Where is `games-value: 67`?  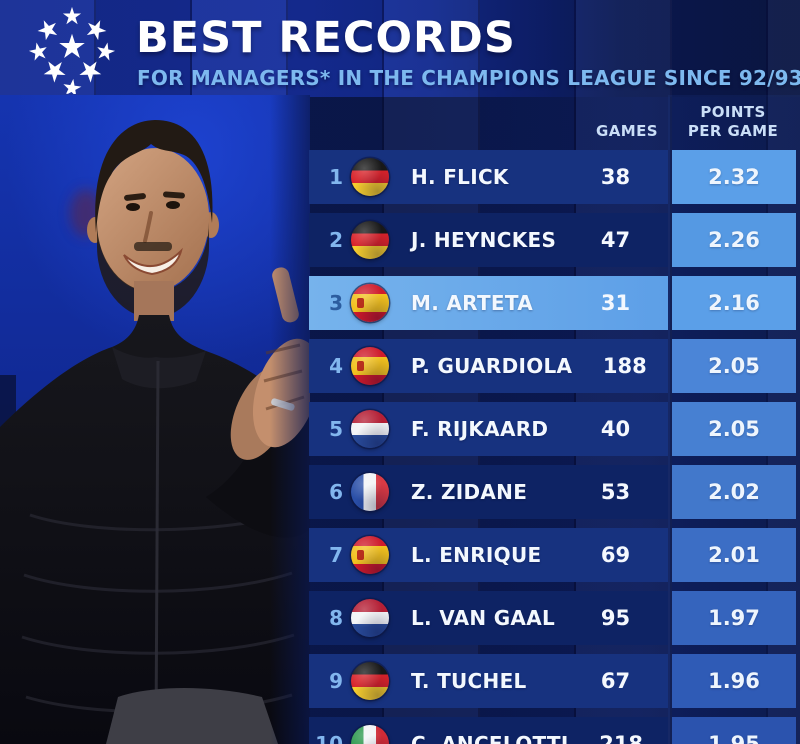 games-value: 67 is located at coordinates (615, 681).